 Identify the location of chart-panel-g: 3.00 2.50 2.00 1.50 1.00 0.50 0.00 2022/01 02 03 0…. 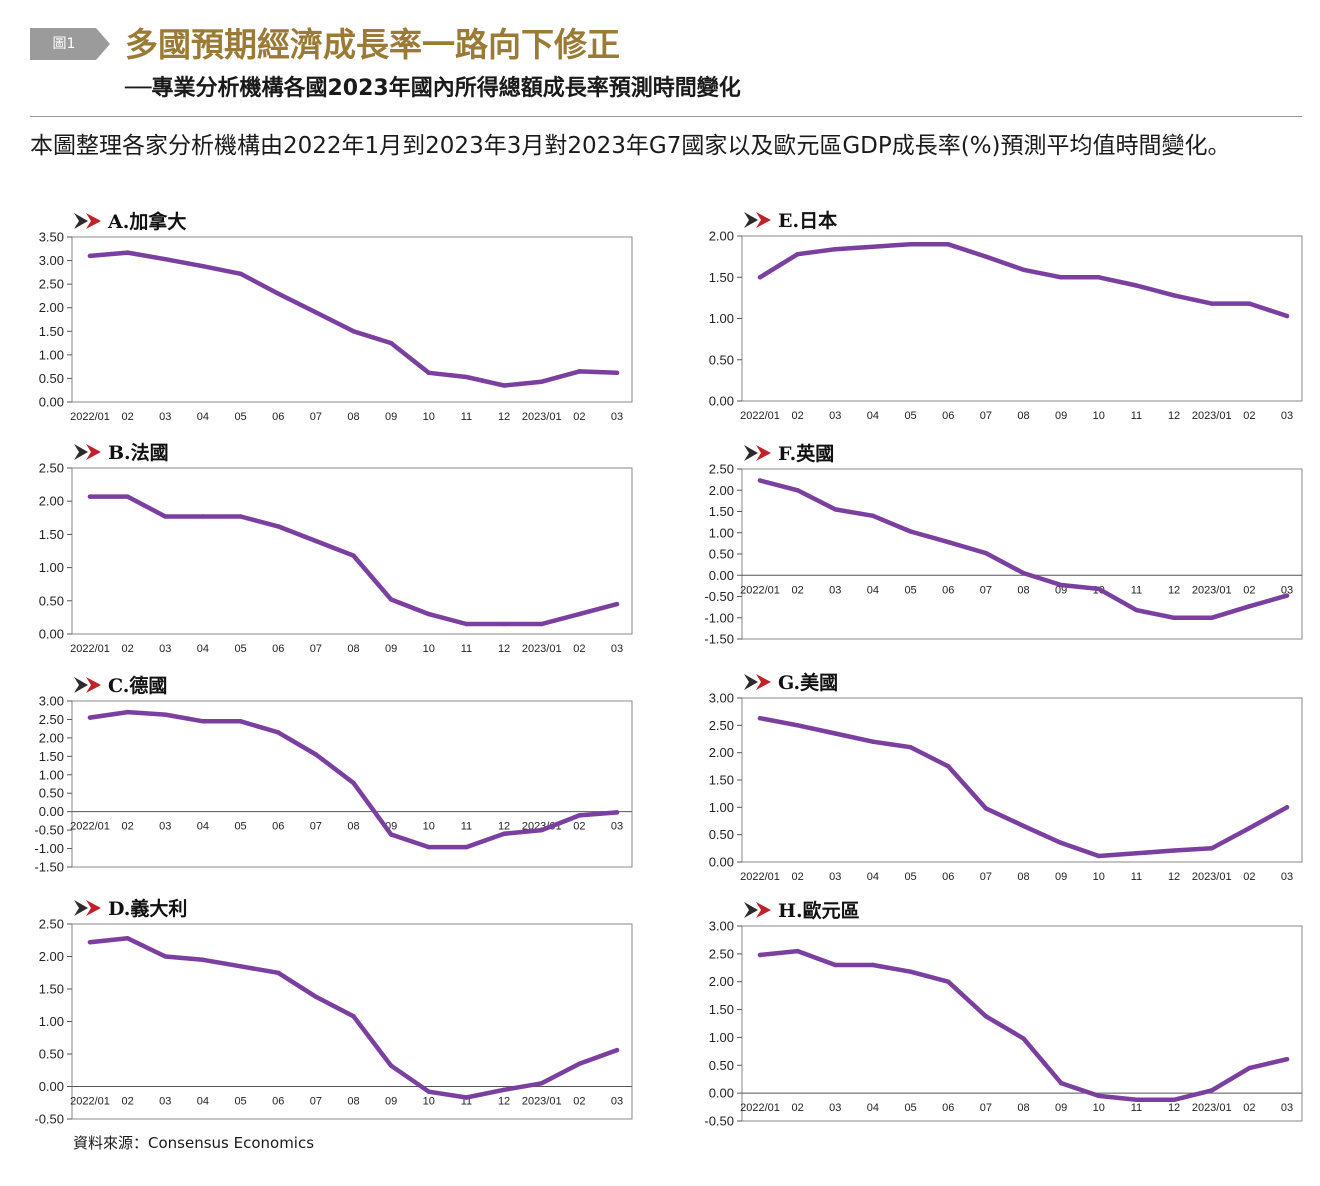
(1006, 777).